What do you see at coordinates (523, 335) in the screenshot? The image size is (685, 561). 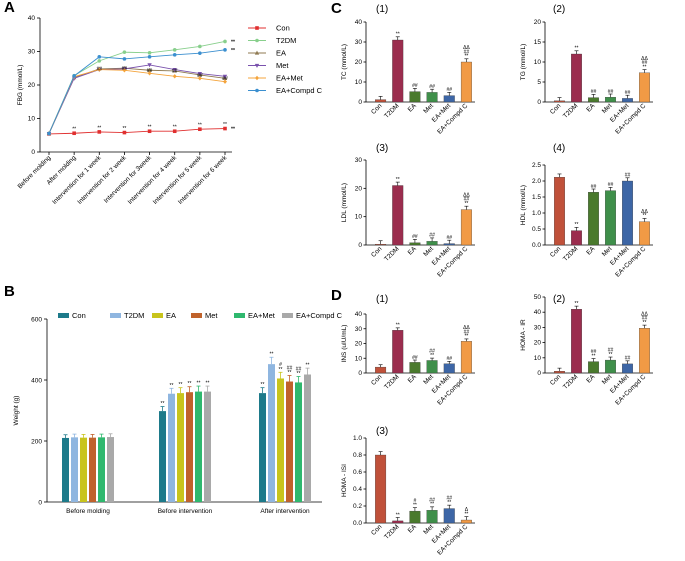 I see `y-axis-label: HOMA - IR` at bounding box center [523, 335].